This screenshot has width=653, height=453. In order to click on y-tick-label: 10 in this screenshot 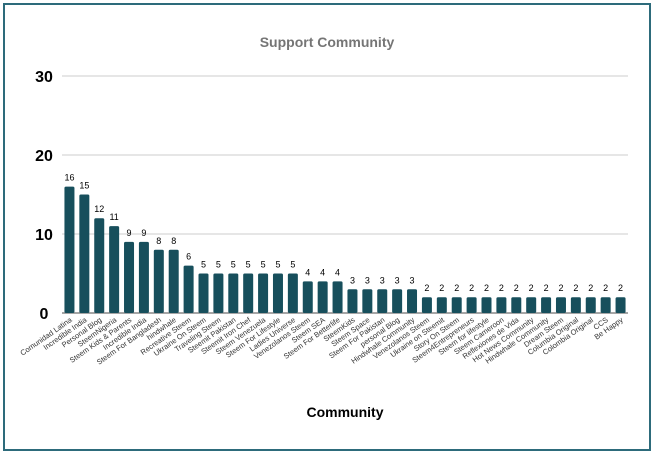, I will do `click(44, 235)`.